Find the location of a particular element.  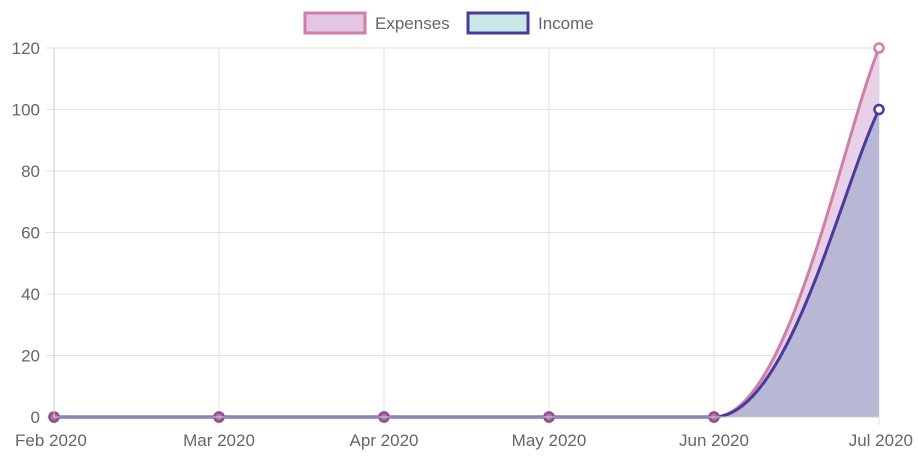

y-tick-label: 40 is located at coordinates (30, 294).